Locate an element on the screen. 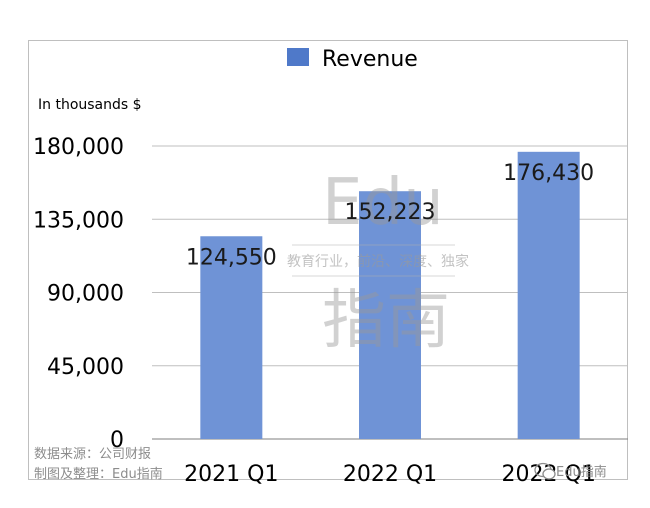 This screenshot has width=650, height=508. x-category-label: 2022 Q1 is located at coordinates (390, 474).